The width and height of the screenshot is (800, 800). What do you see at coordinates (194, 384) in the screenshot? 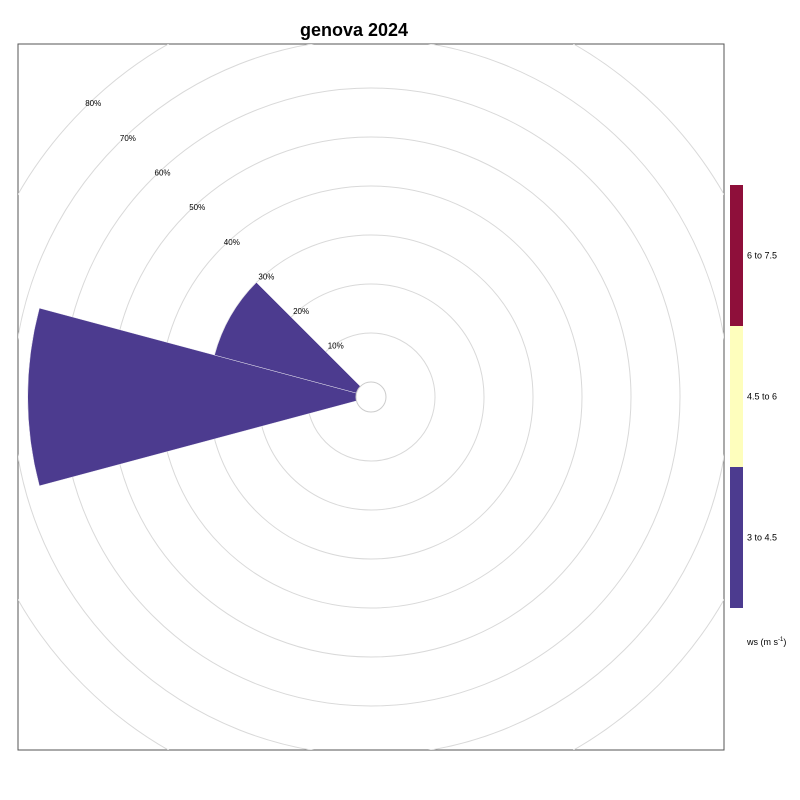
I see `sectors` at bounding box center [194, 384].